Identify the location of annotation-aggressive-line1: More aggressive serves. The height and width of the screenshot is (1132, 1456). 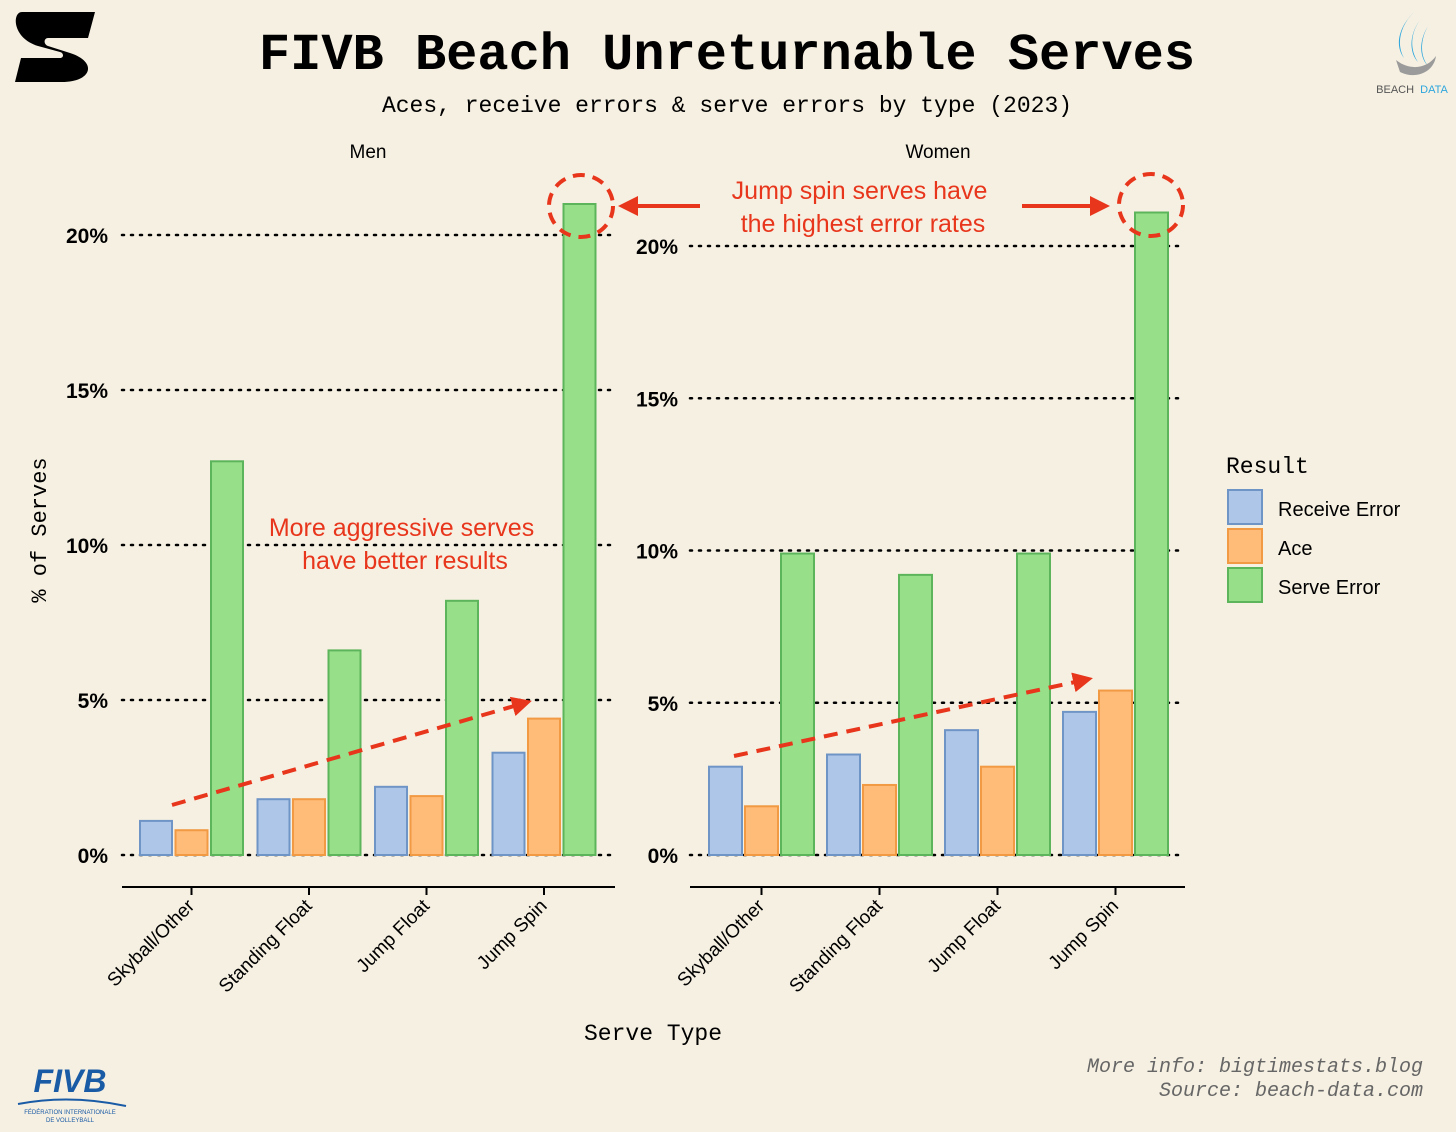
(401, 528).